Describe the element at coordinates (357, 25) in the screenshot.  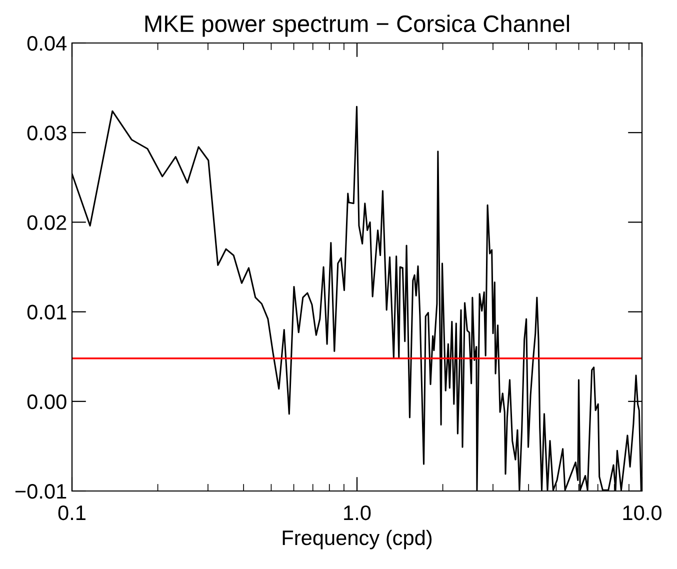
I see `chart-title: MKE power spectrum − Corsica Channel` at that location.